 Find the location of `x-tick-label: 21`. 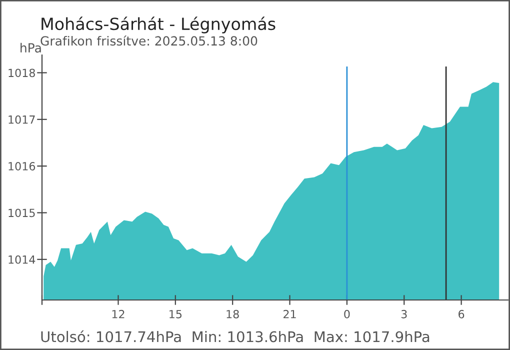

x-tick-label: 21 is located at coordinates (290, 314).